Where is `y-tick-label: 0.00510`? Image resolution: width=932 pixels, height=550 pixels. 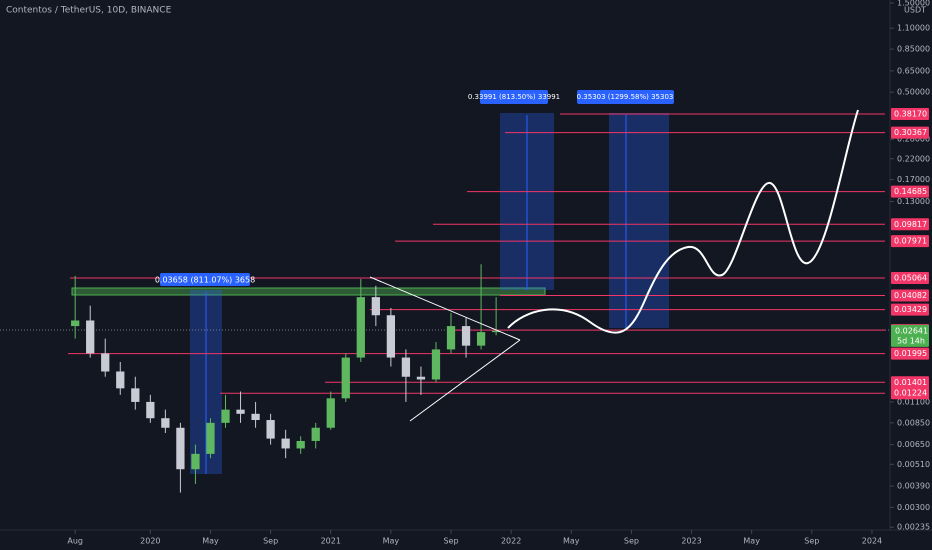
y-tick-label: 0.00510 is located at coordinates (913, 464).